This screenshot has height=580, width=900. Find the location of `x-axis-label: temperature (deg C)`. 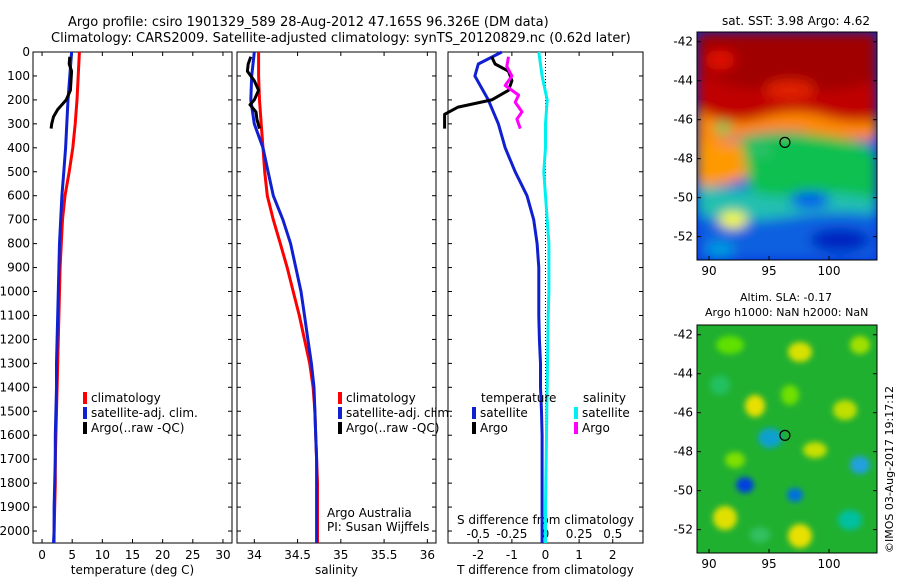

x-axis-label: temperature (deg C) is located at coordinates (132, 570).